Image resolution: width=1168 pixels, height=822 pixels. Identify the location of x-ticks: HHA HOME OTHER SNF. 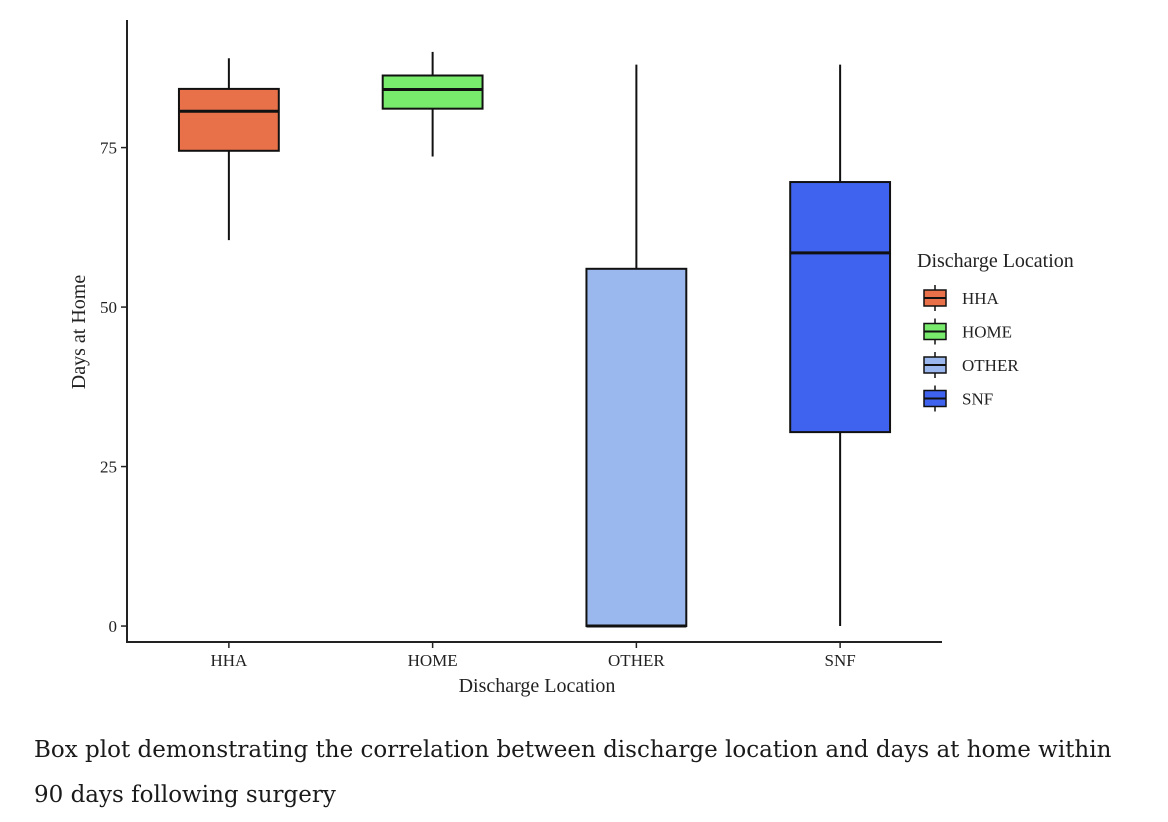
(533, 656).